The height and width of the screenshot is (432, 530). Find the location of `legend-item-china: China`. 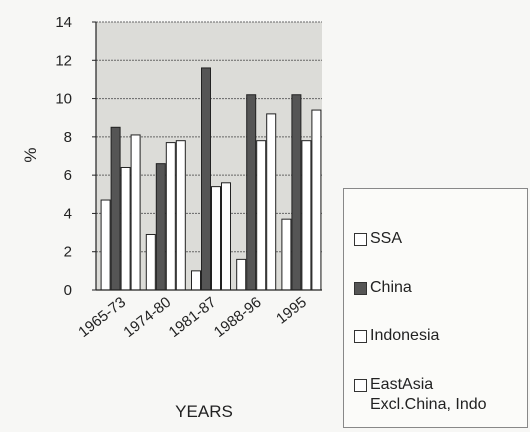

legend-item-china: China is located at coordinates (383, 288).